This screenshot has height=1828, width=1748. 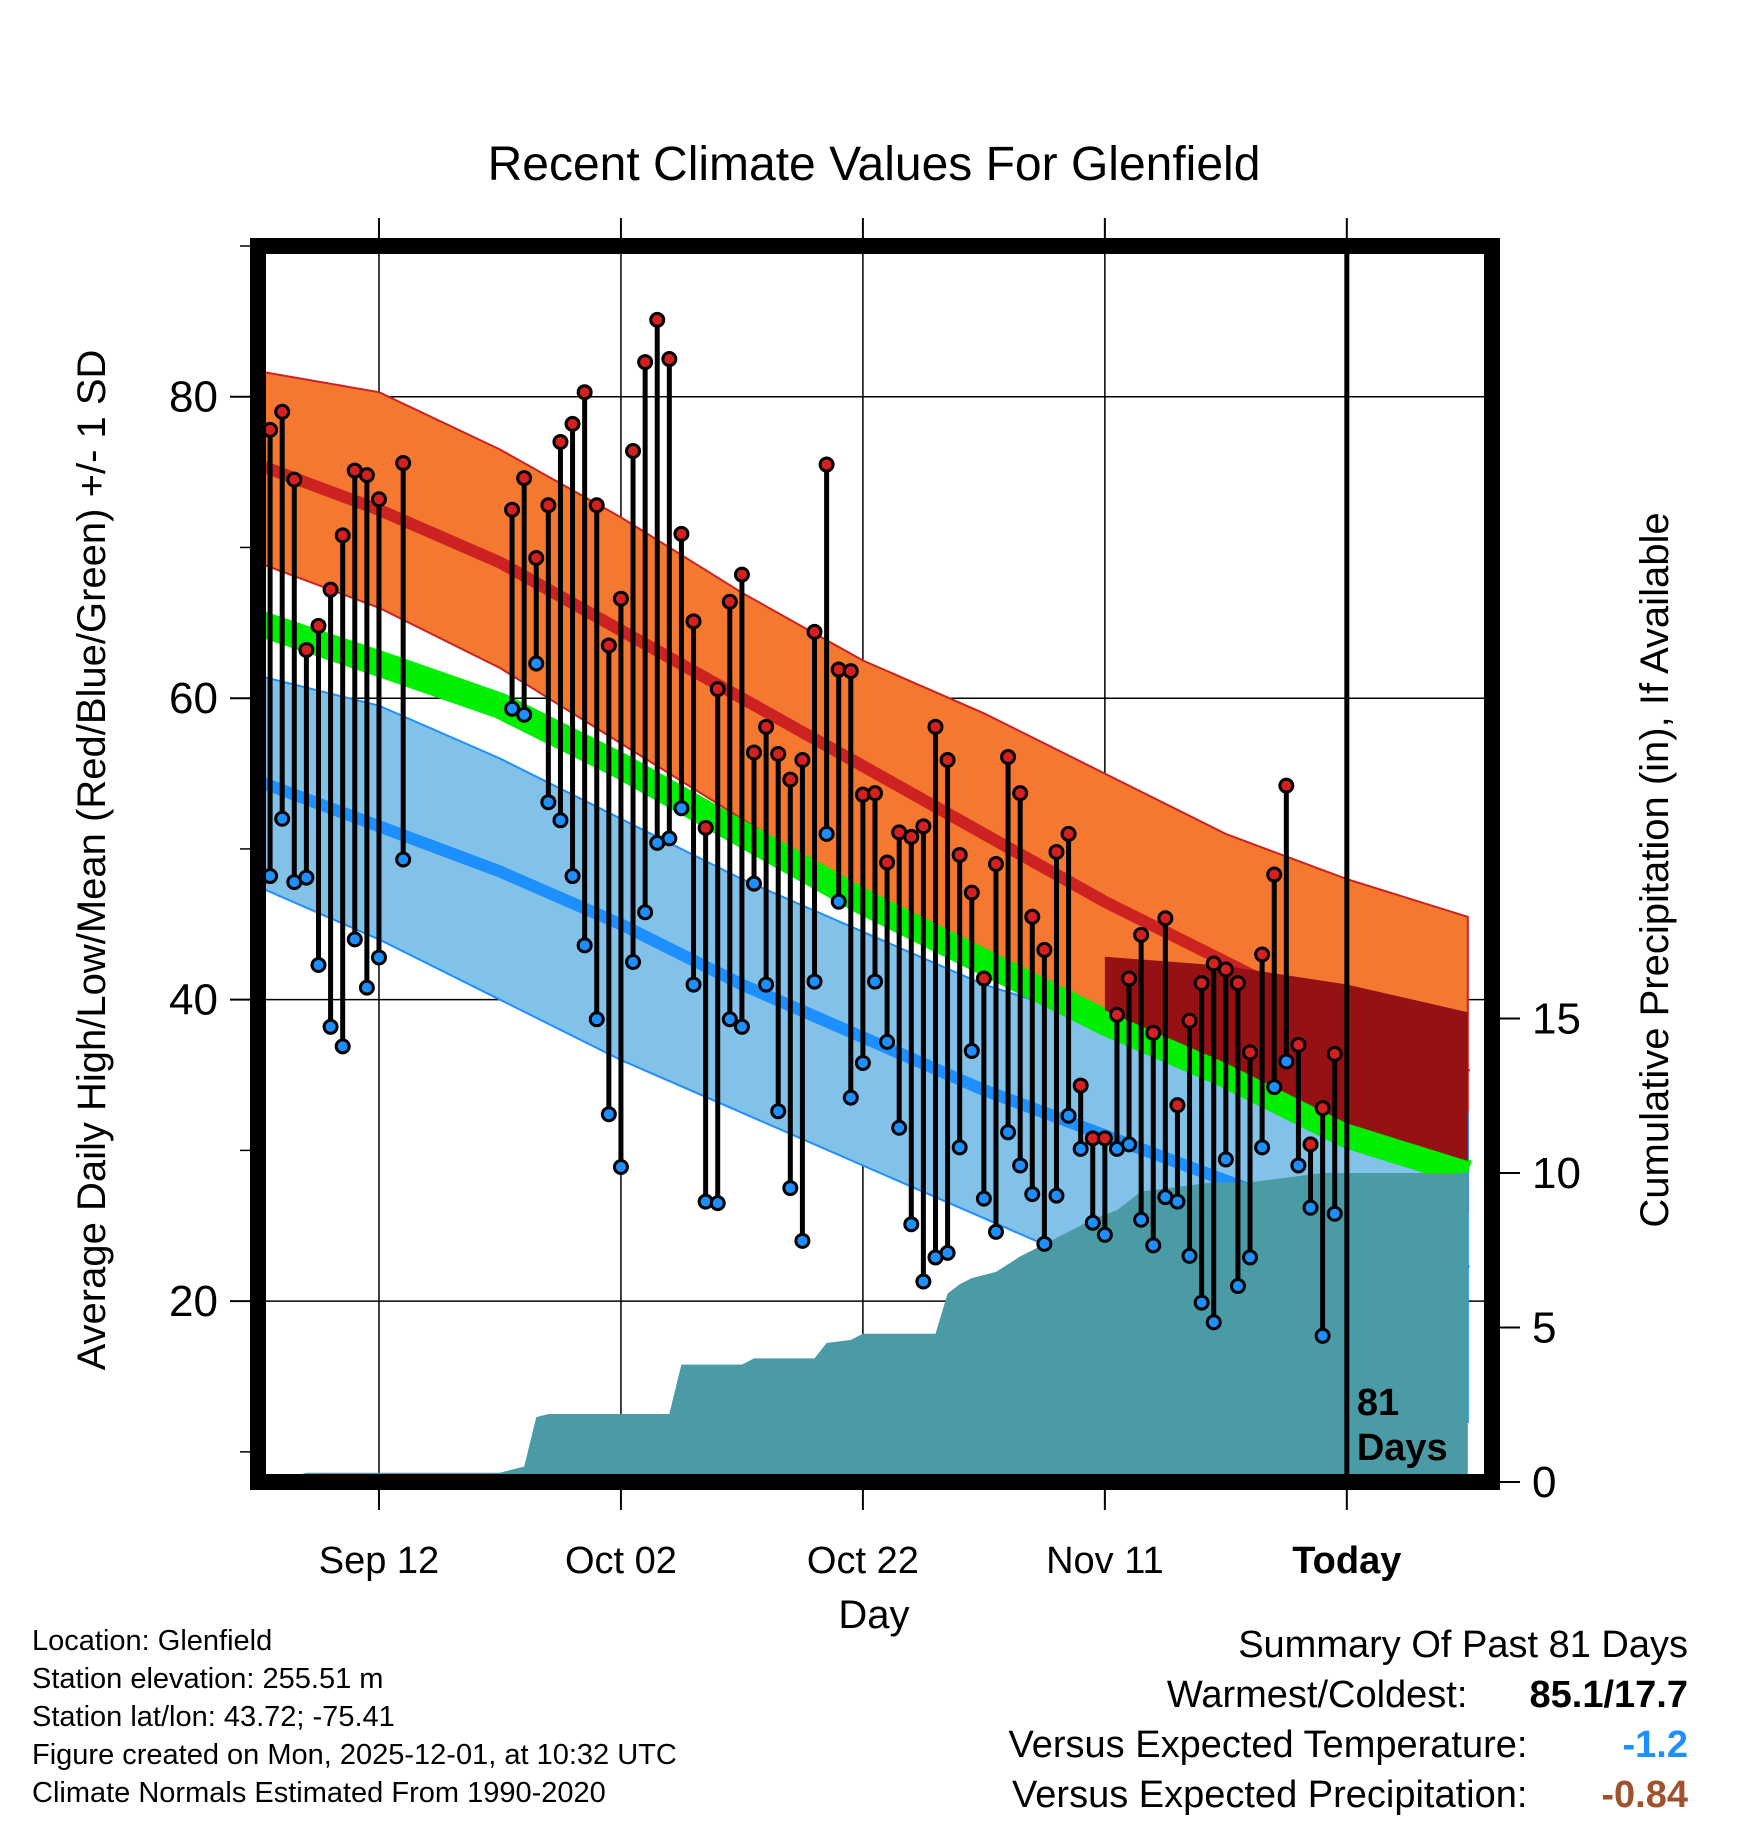 What do you see at coordinates (193, 397) in the screenshot?
I see `y-left-tick-label: 80` at bounding box center [193, 397].